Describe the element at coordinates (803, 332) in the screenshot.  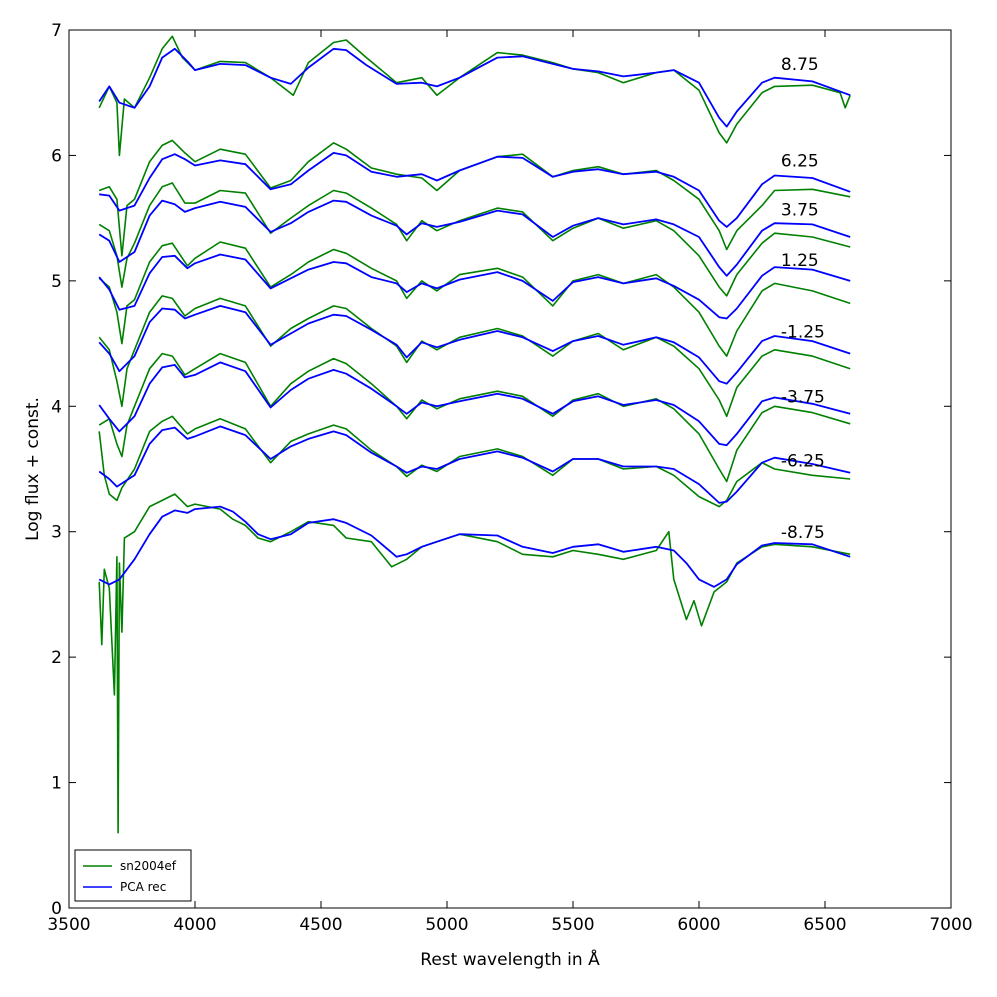
I see `phase-label: -1.25` at that location.